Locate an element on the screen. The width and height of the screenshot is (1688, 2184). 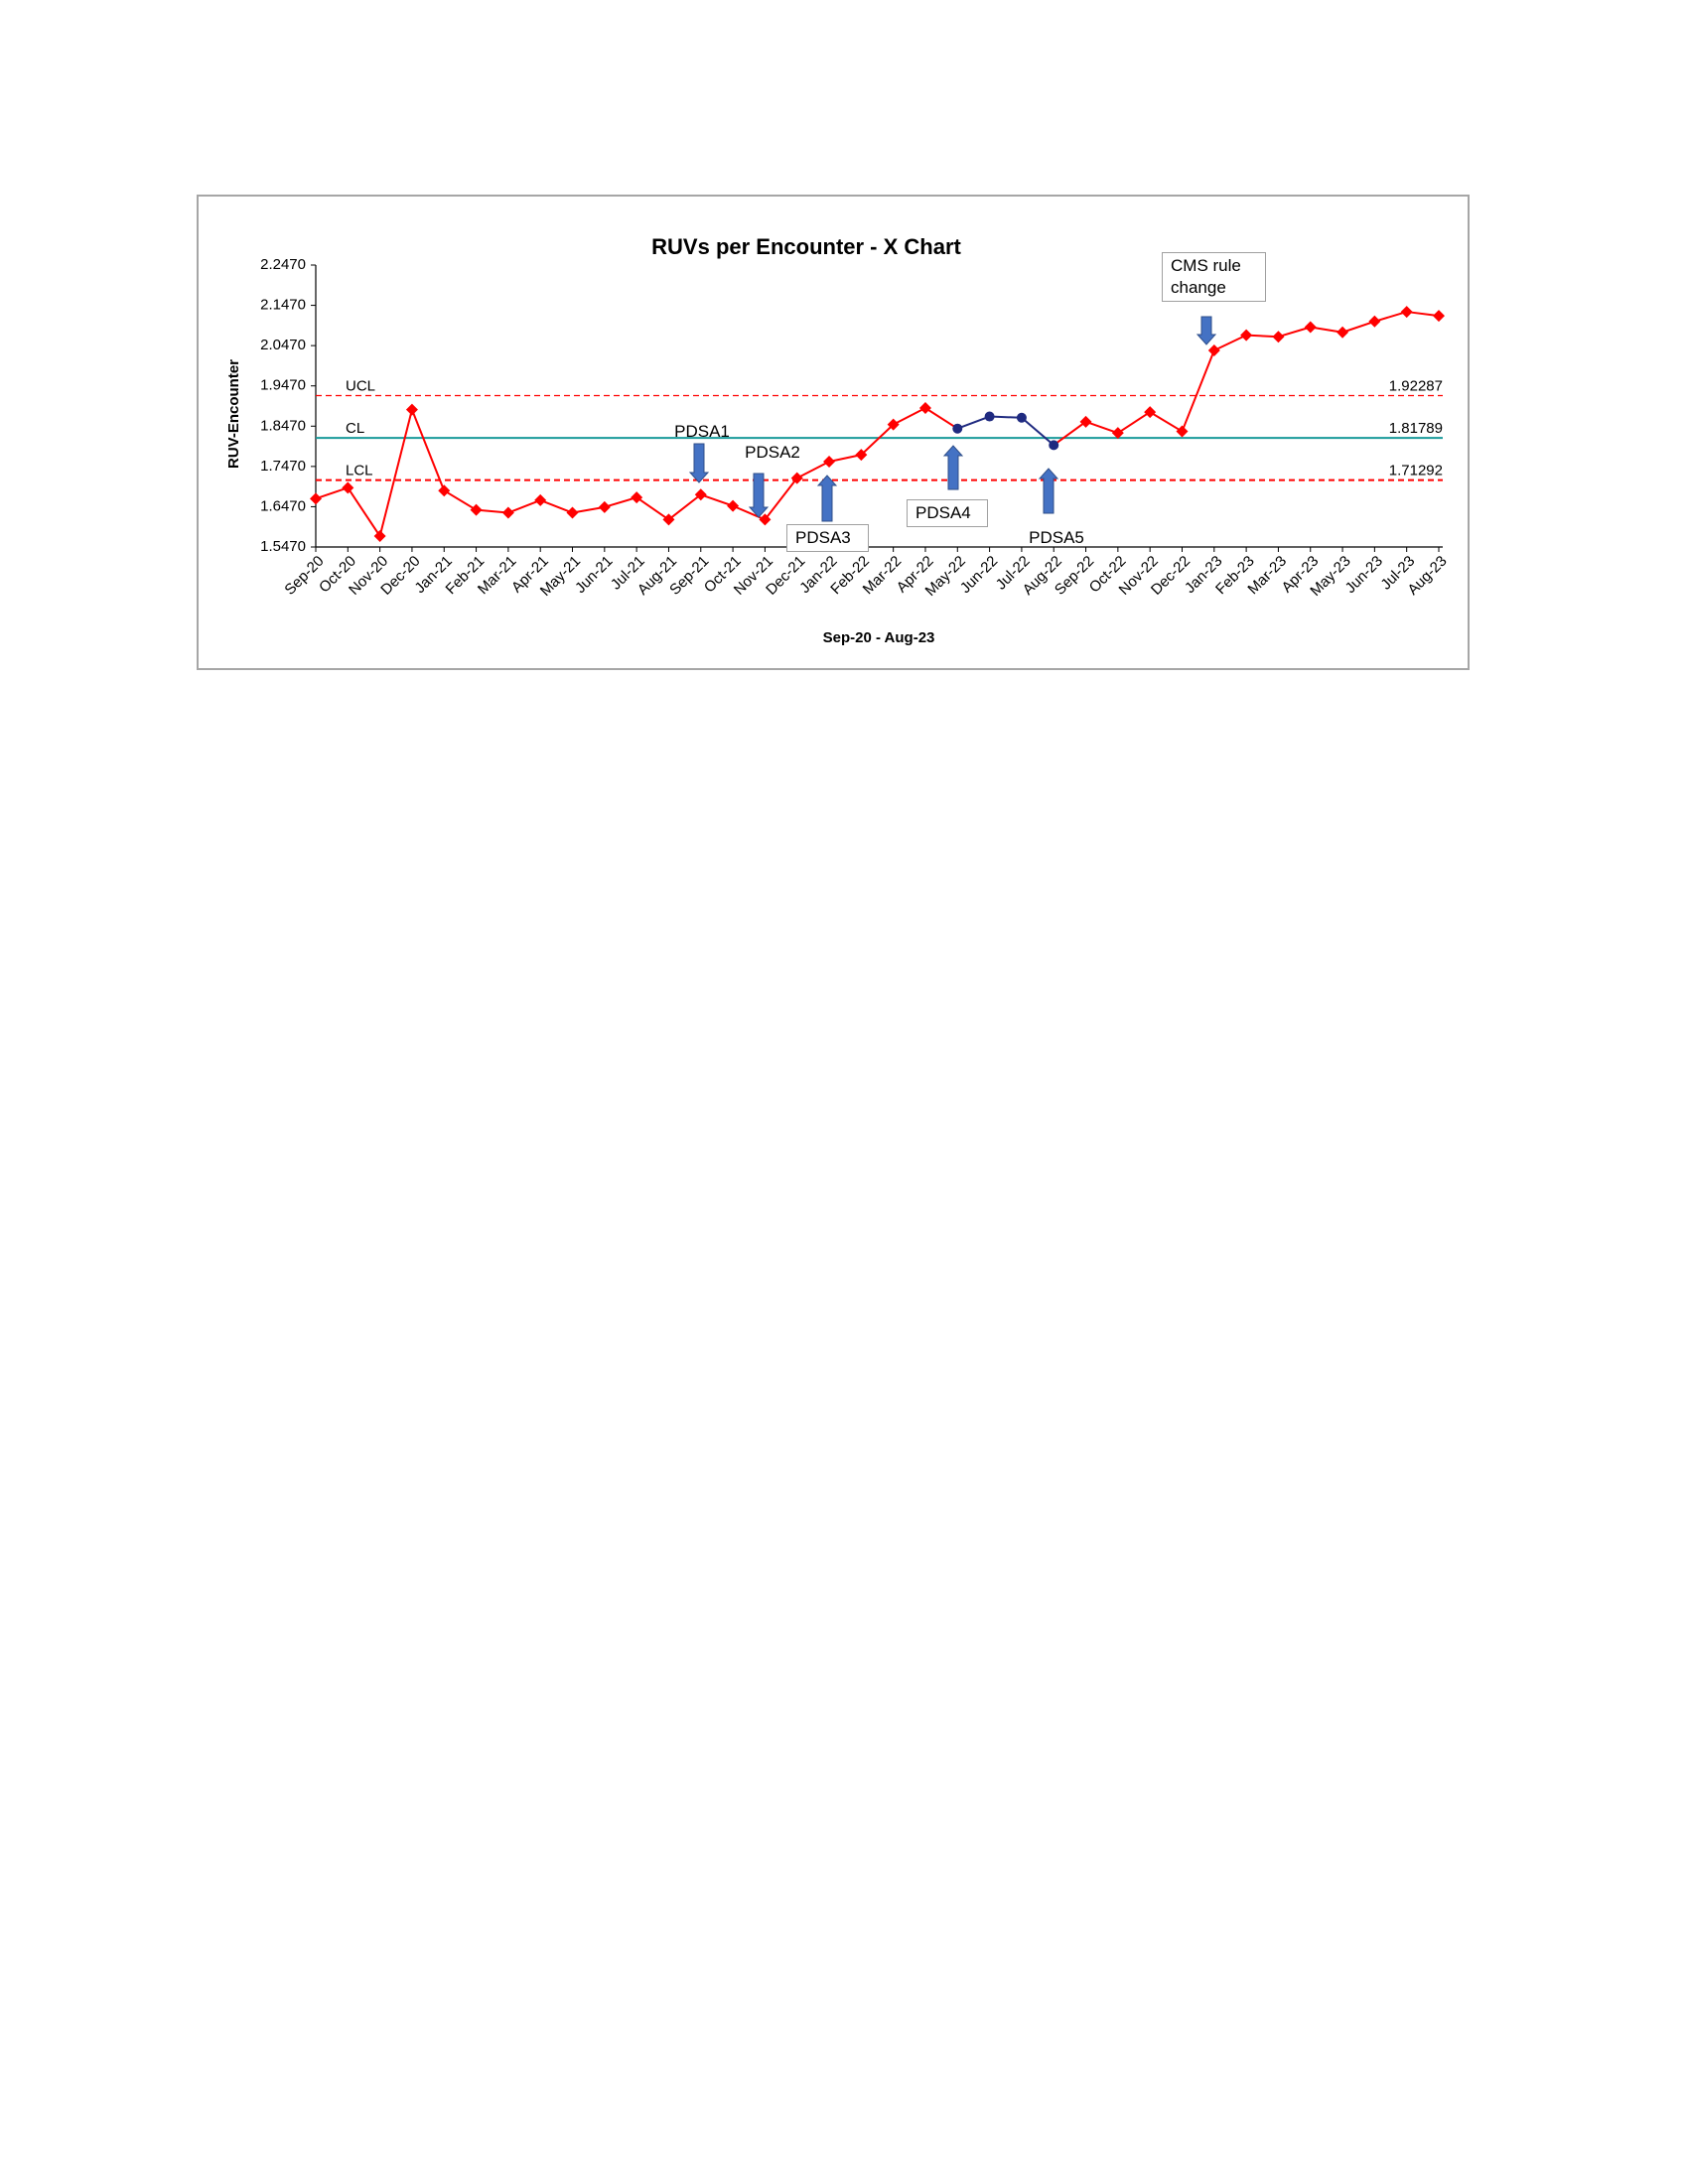
annotation: PDSA5 is located at coordinates (1056, 537).